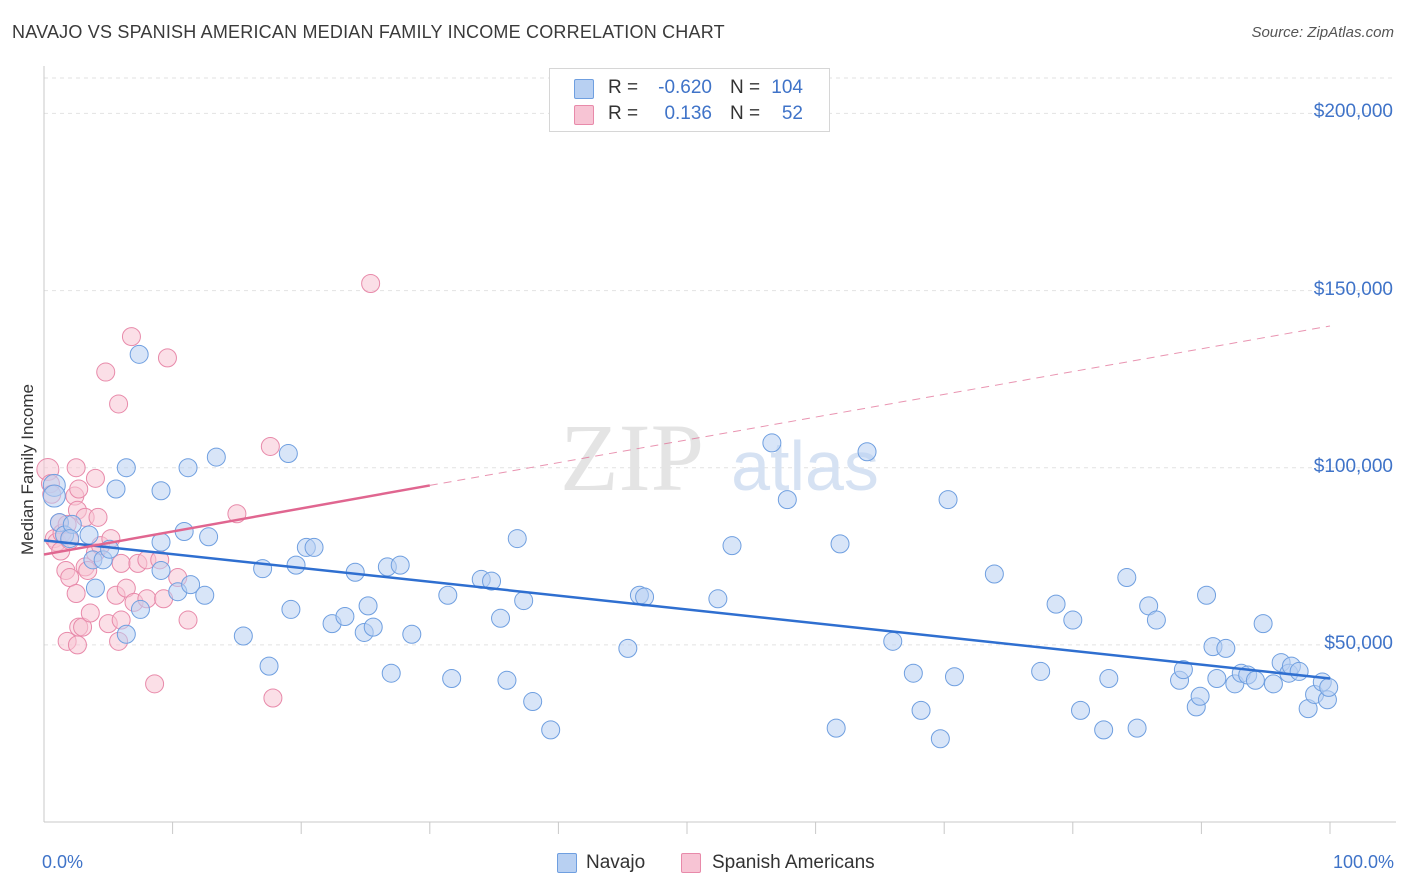 Image resolution: width=1406 pixels, height=892 pixels. I want to click on legend-row-spanish: R = 0.136 N = 52, so click(689, 114).